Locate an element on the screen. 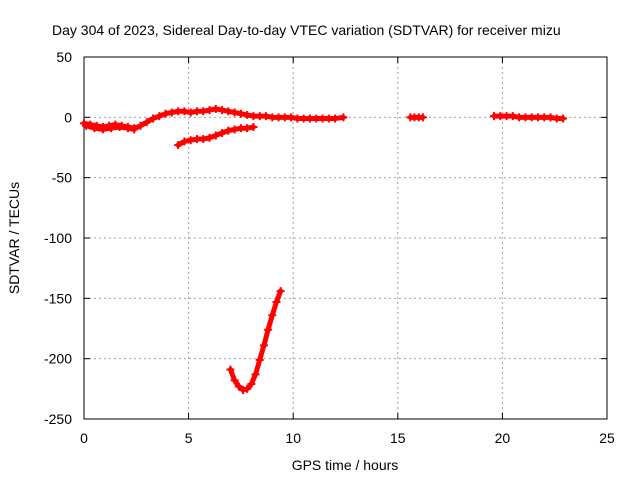 The width and height of the screenshot is (640, 480). y-tick-label: -50 is located at coordinates (62, 178).